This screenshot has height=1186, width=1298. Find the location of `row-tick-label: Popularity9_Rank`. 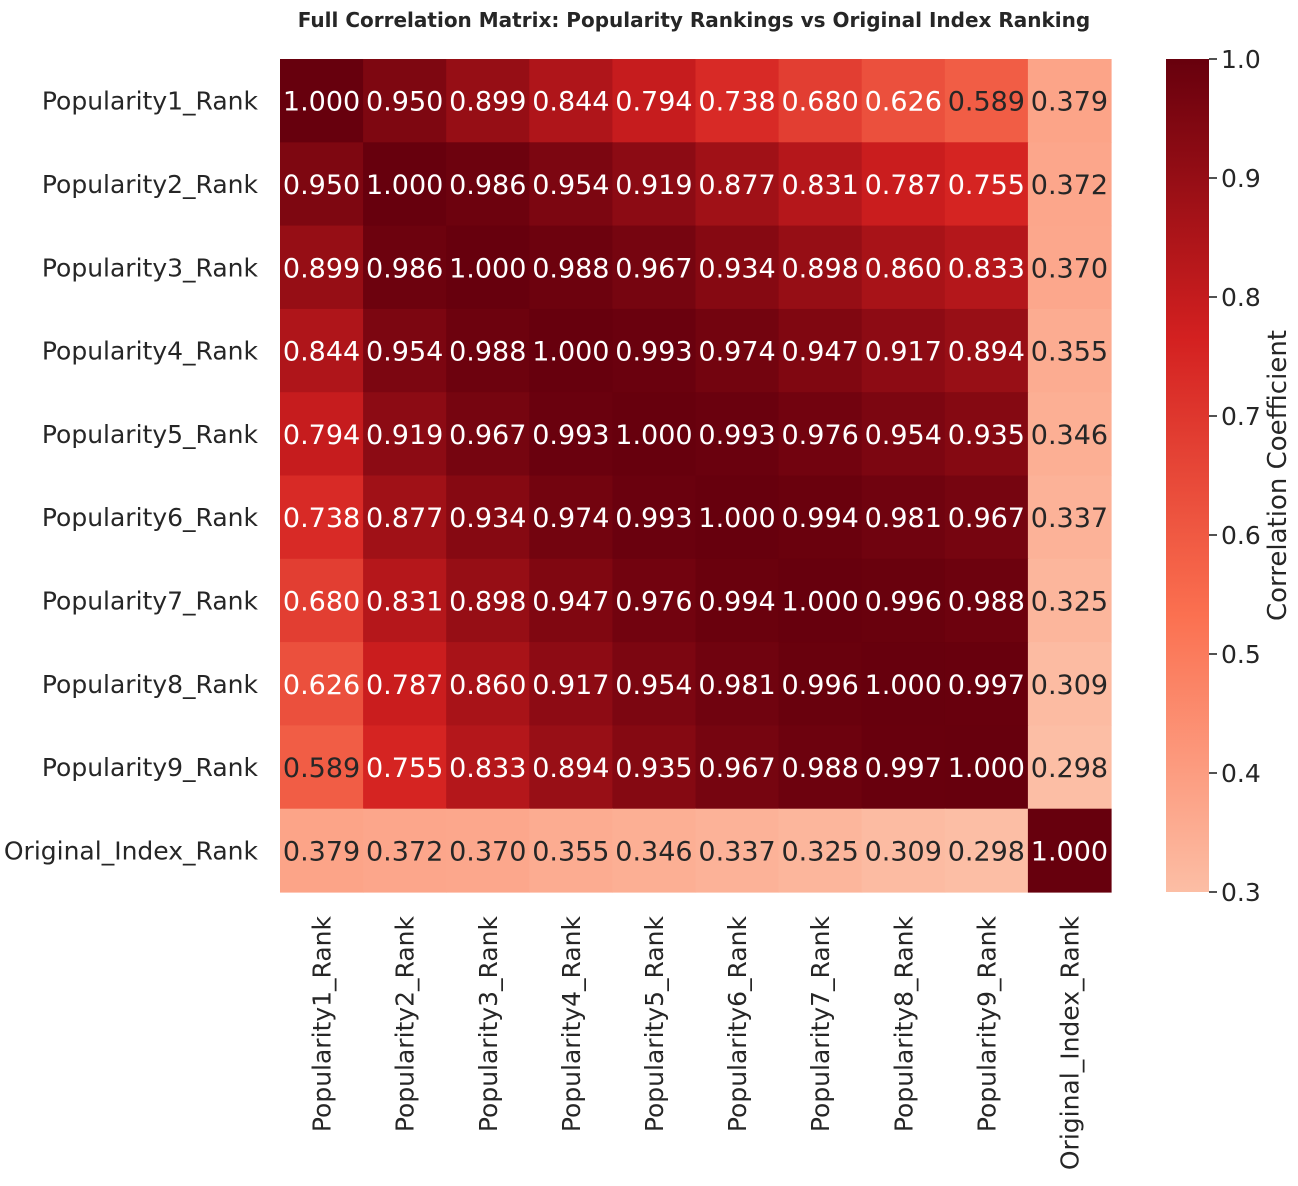

row-tick-label: Popularity9_Rank is located at coordinates (150, 767).